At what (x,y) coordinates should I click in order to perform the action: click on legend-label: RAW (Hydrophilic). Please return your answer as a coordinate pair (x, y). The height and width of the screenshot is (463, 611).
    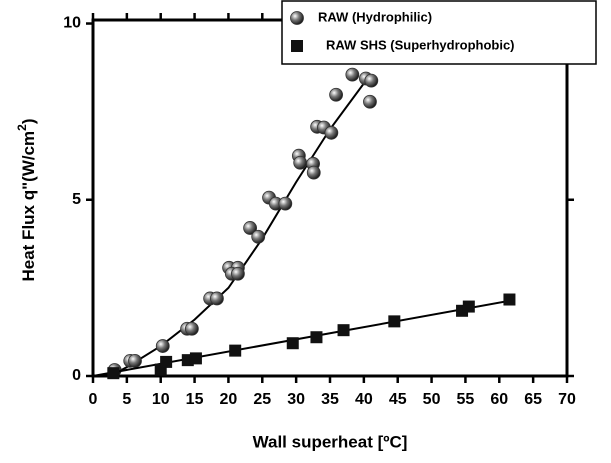
    Looking at the image, I should click on (375, 16).